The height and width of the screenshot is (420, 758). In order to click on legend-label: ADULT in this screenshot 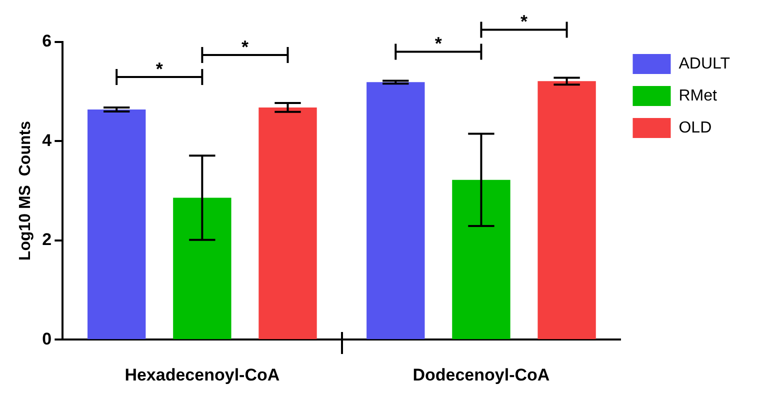, I will do `click(704, 63)`.